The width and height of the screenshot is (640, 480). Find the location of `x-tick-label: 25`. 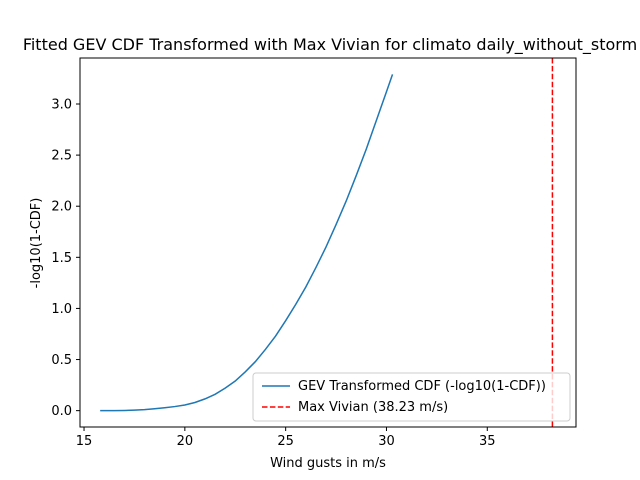

x-tick-label: 25 is located at coordinates (285, 441).